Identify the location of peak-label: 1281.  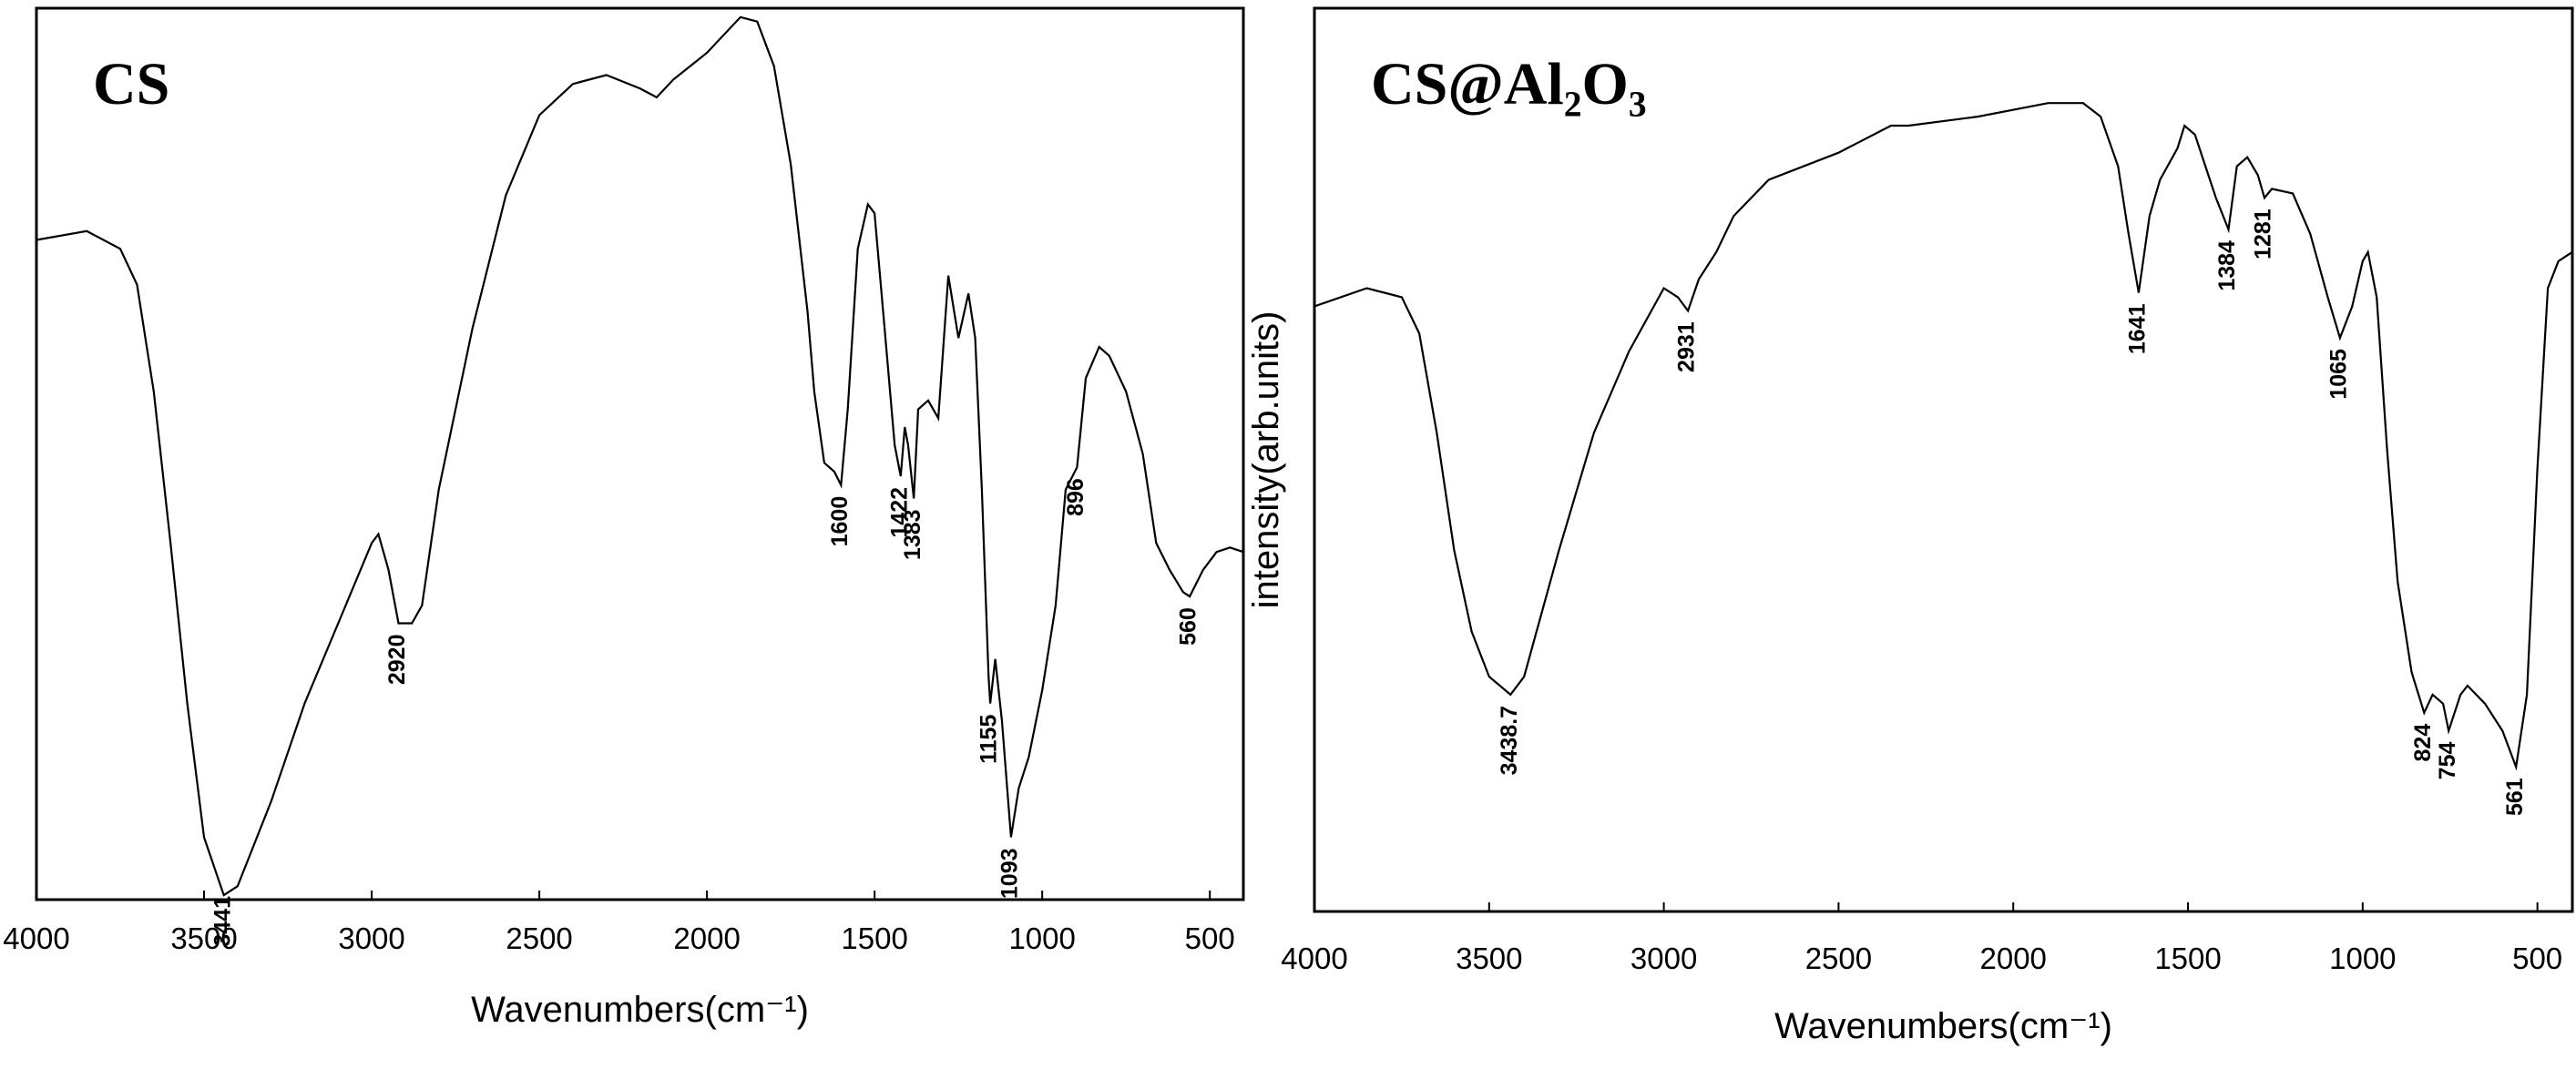
(2263, 235).